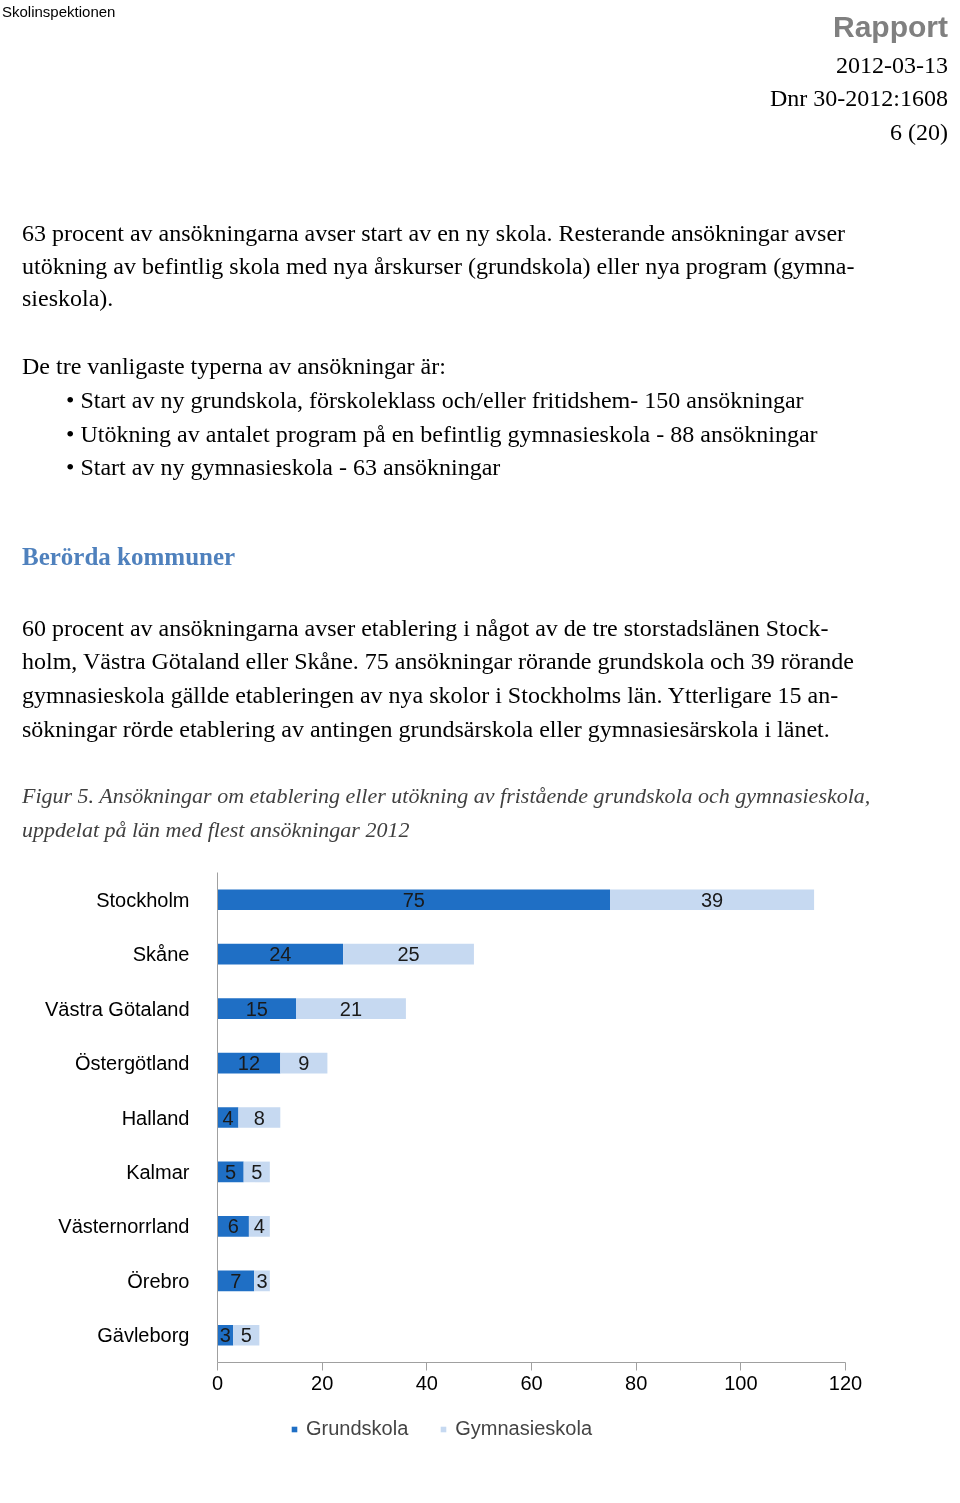 The image size is (960, 1503). What do you see at coordinates (435, 400) in the screenshot?
I see `text: • Start av ny grundskola, förskoleklass och/eller fritidshem- 150 ansökningar` at bounding box center [435, 400].